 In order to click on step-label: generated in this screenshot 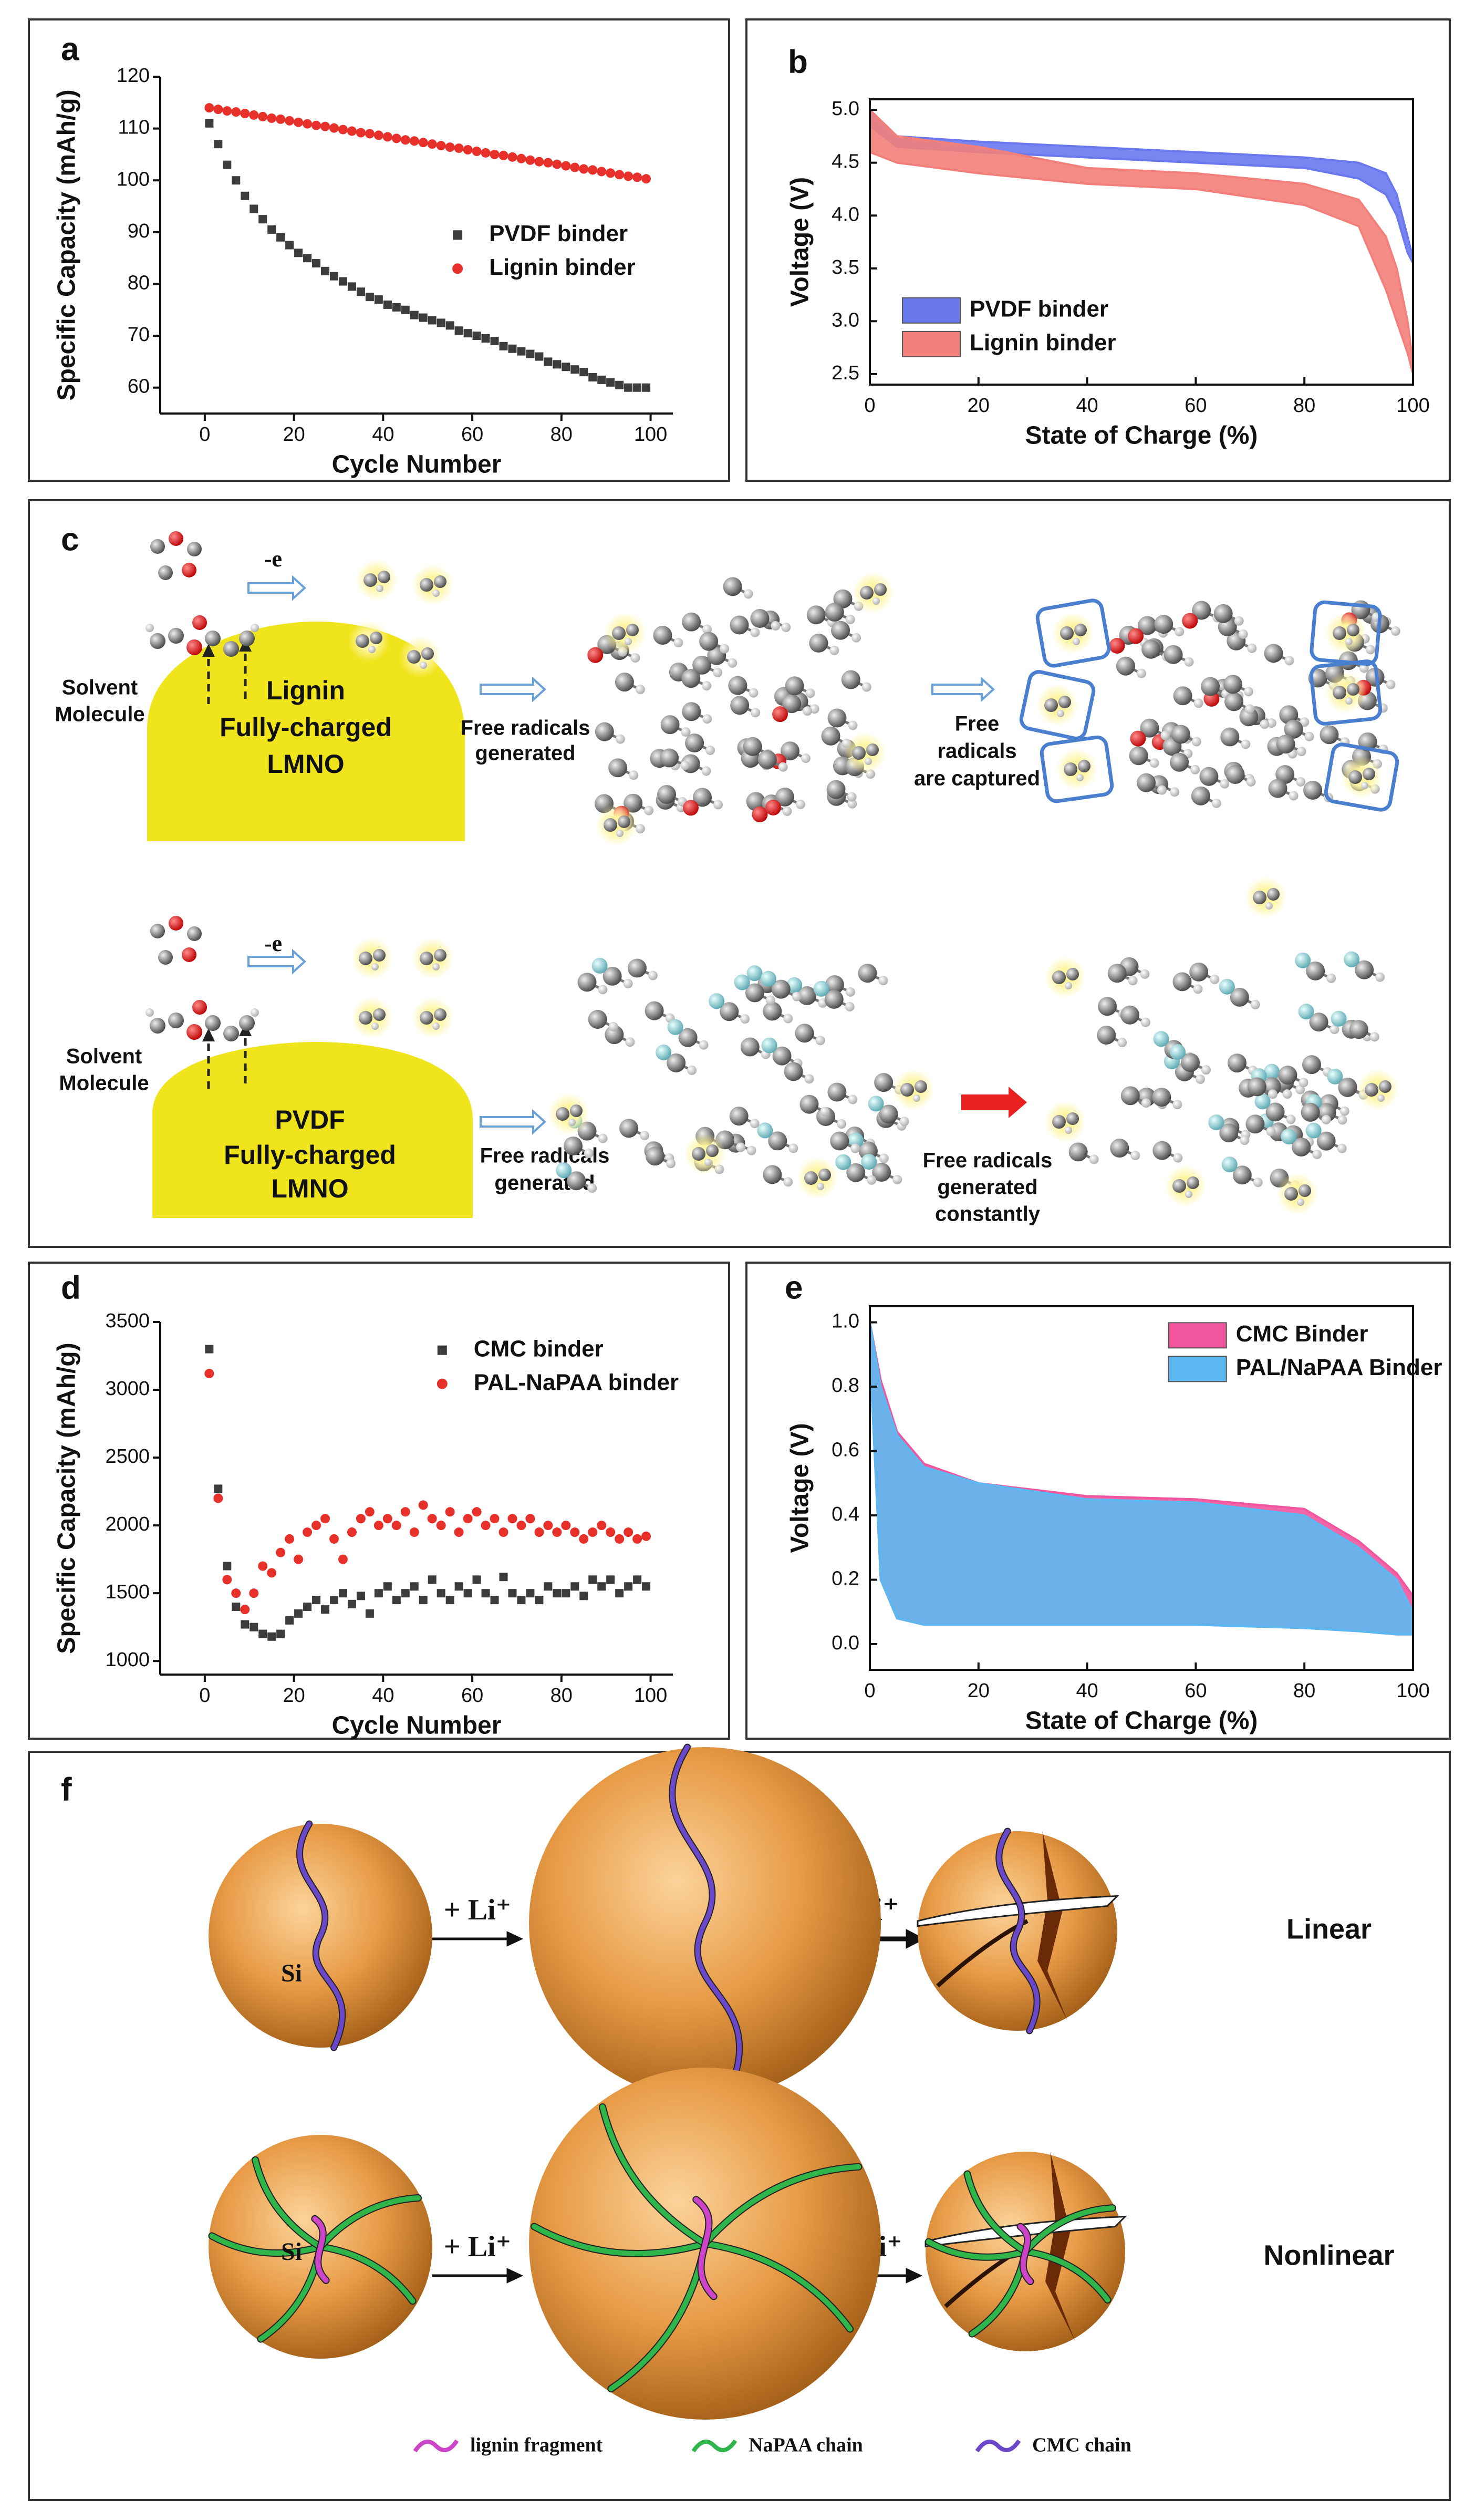, I will do `click(987, 1187)`.